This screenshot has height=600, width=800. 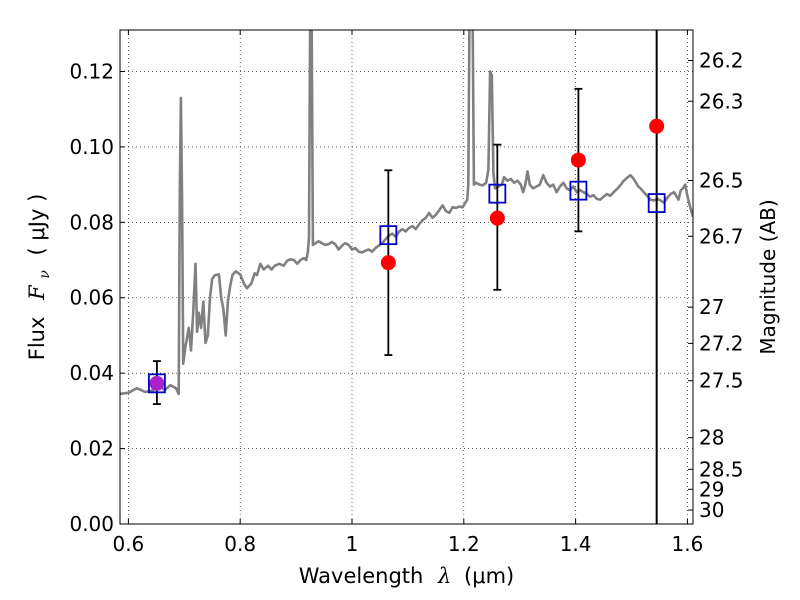 What do you see at coordinates (711, 438) in the screenshot?
I see `y2-tick-label: 28` at bounding box center [711, 438].